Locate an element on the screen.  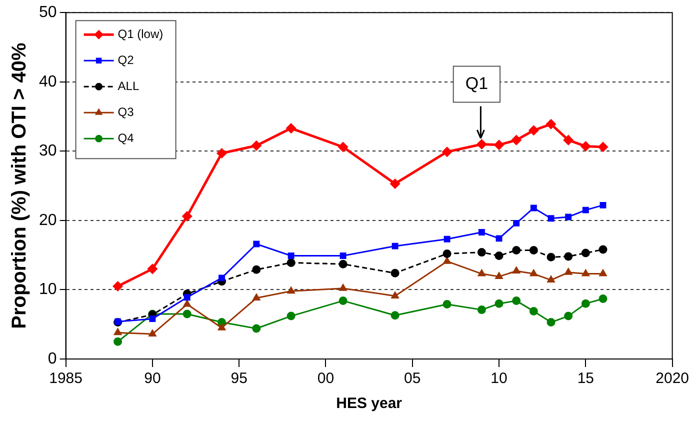
y-axis-title: Proportion (%) with OTI > 40% is located at coordinates (19, 185).